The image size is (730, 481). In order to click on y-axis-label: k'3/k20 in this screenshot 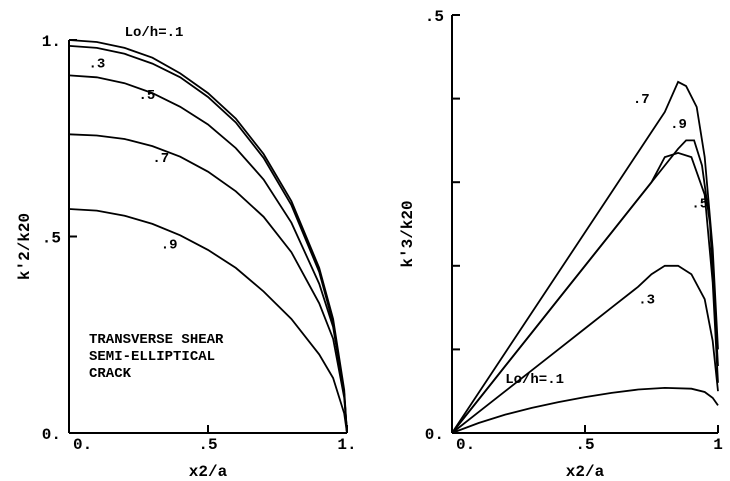, I will do `click(408, 233)`.